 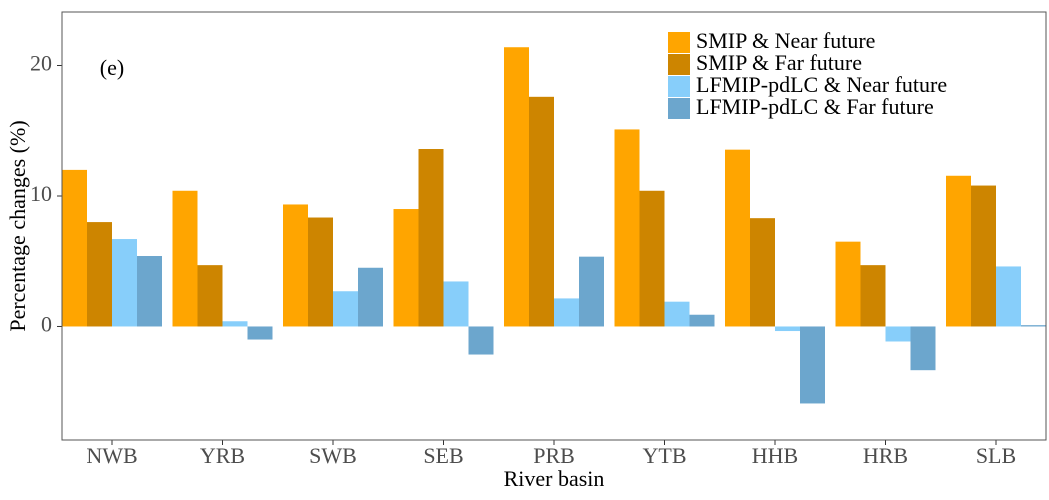 What do you see at coordinates (779, 62) in the screenshot?
I see `legend-label: SMIP & Far future` at bounding box center [779, 62].